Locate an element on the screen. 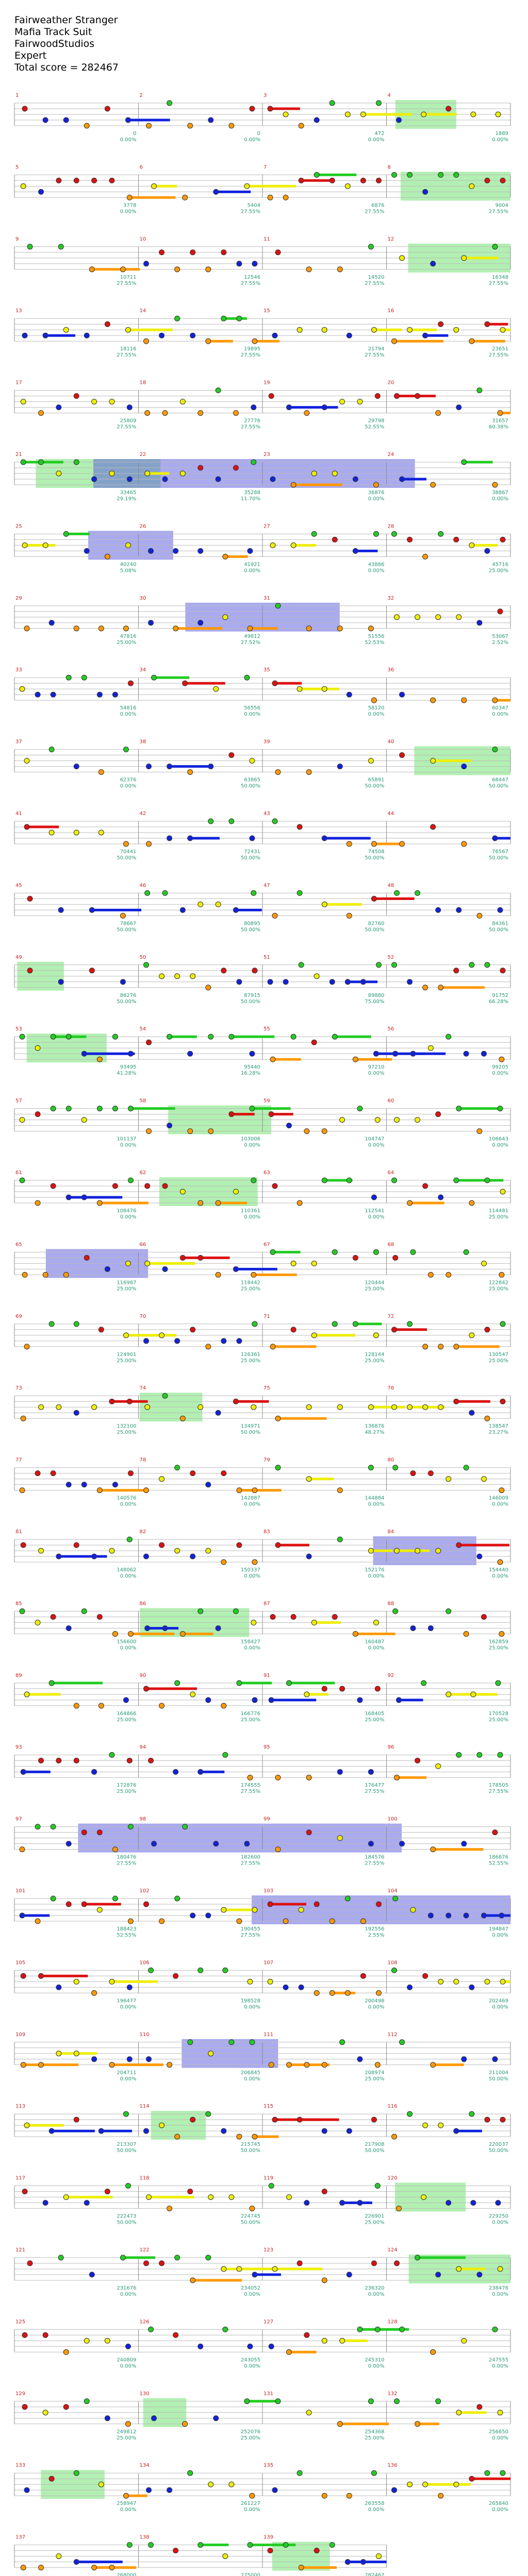  measure-number: 11 is located at coordinates (266, 239).